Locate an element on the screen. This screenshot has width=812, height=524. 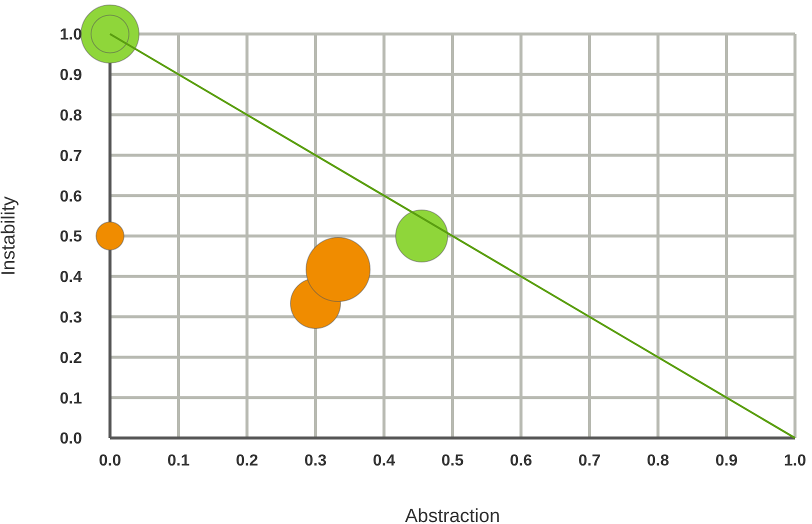
x-tick-label: 0.3 is located at coordinates (315, 461).